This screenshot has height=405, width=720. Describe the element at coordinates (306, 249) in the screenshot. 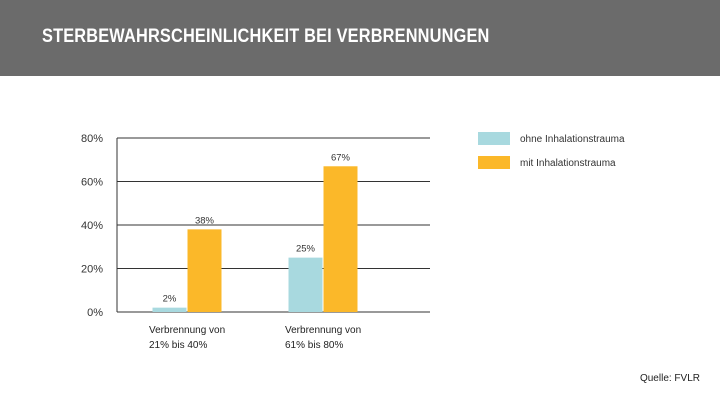

I see `data-label: 25%` at that location.